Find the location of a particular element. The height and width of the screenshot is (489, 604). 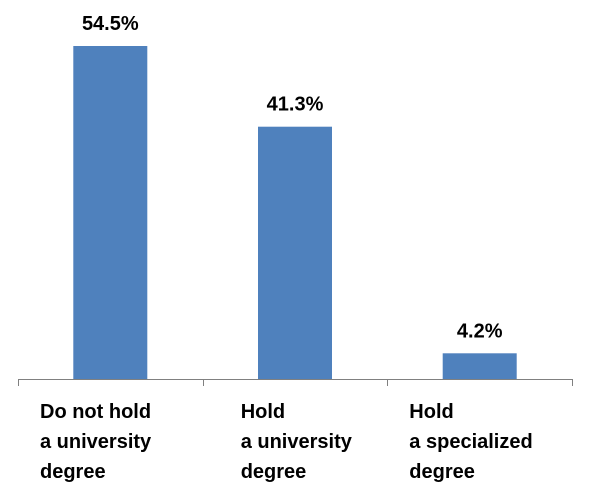

category-label-2: Hold a university degree is located at coordinates (297, 442).